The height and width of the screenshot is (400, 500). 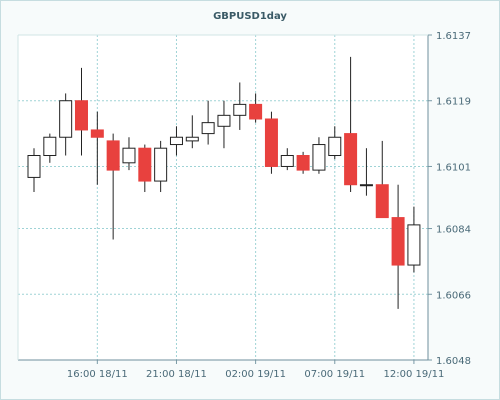 What do you see at coordinates (334, 374) in the screenshot?
I see `x-tick-label: 07:00 19/11` at bounding box center [334, 374].